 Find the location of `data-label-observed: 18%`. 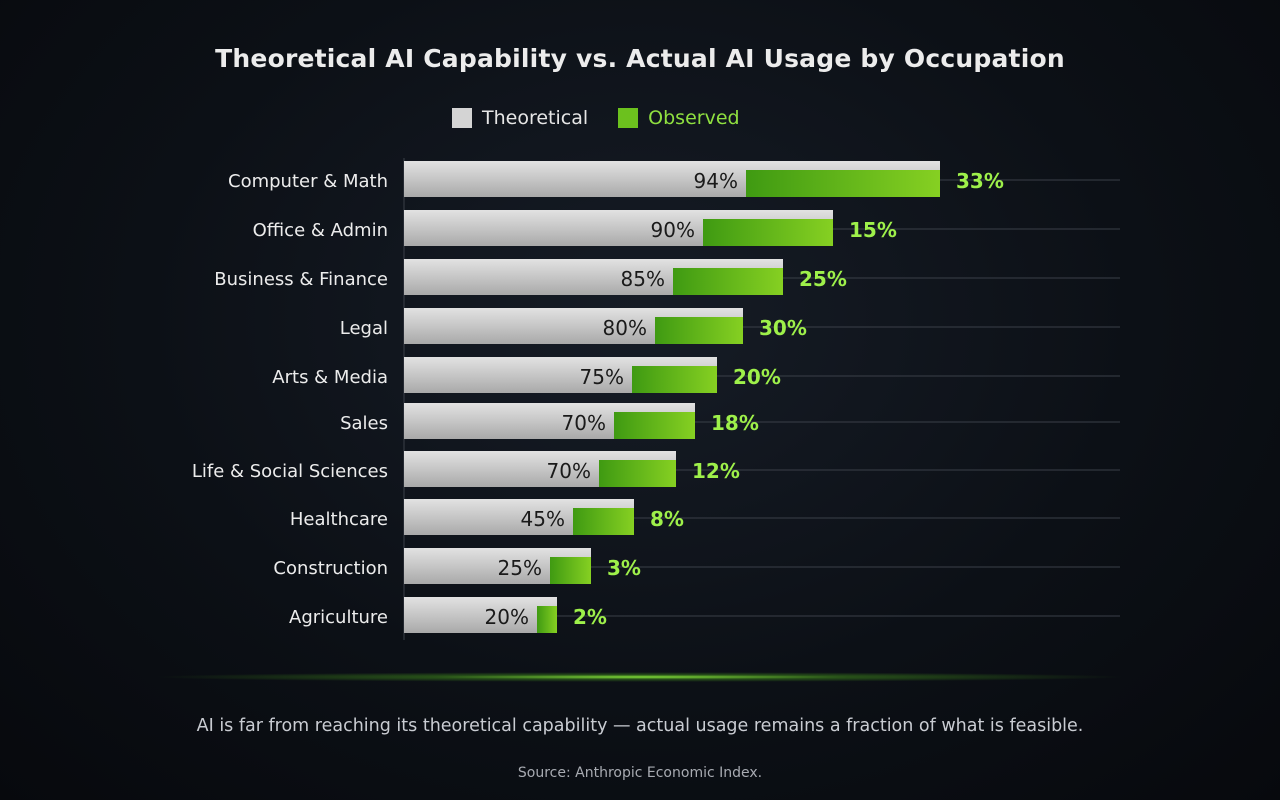

data-label-observed: 18% is located at coordinates (735, 423).